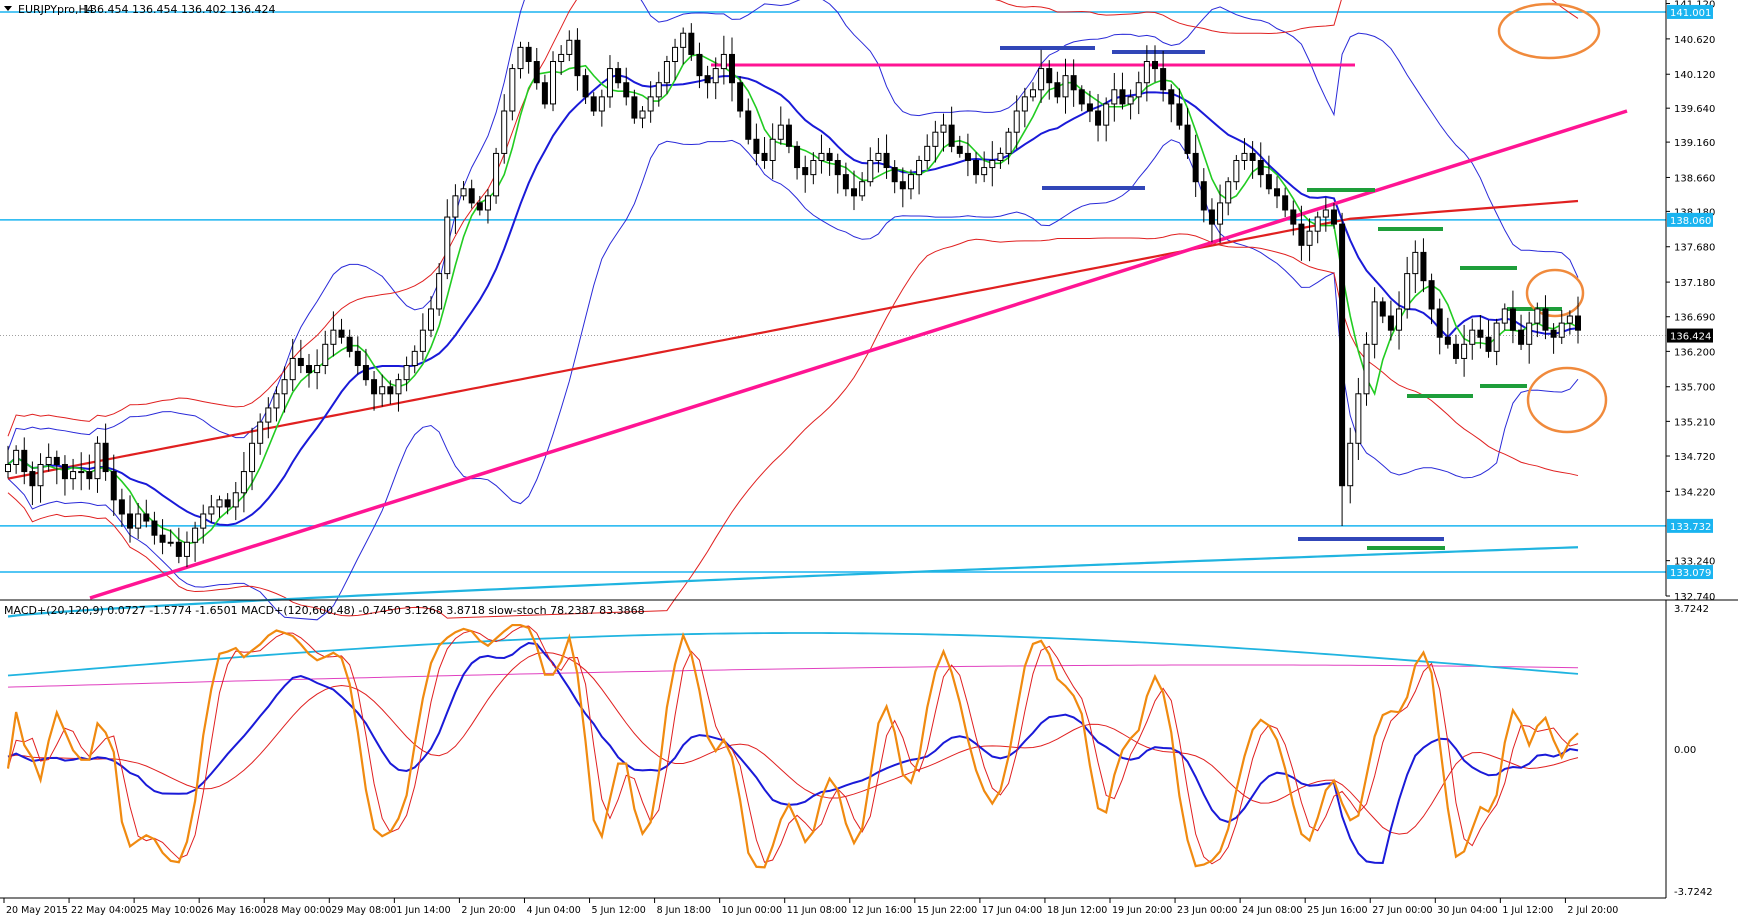  Describe the element at coordinates (1694, 352) in the screenshot. I see `price-tick-label: 136.200` at that location.